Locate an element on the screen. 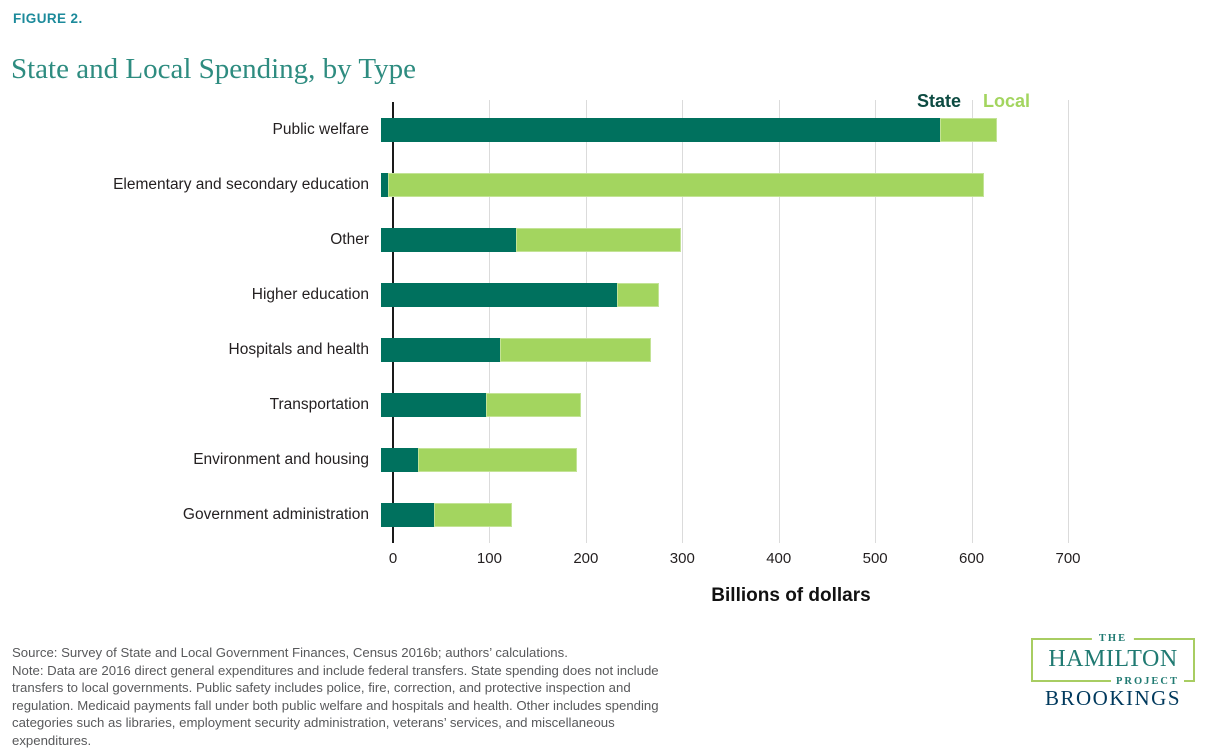  legend: State Local is located at coordinates (945, 101).